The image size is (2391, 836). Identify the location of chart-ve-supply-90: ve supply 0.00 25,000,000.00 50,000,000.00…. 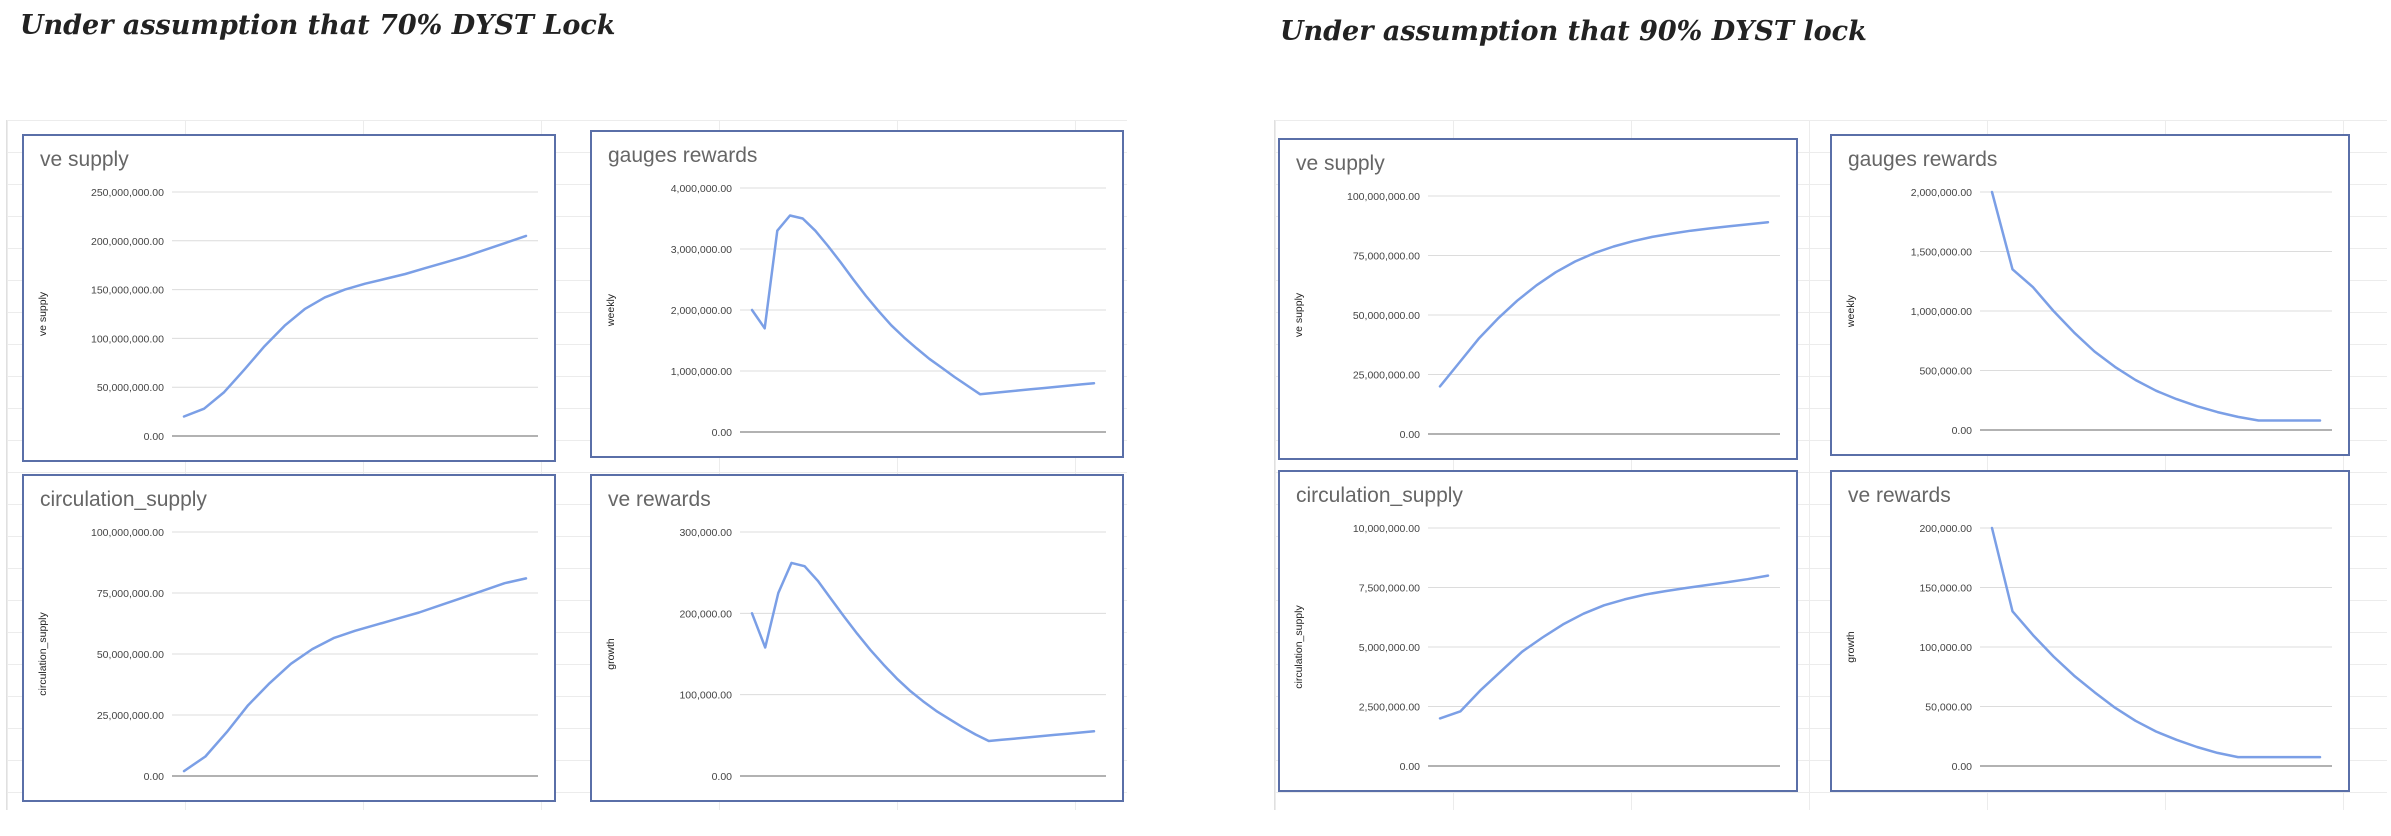
(1538, 299).